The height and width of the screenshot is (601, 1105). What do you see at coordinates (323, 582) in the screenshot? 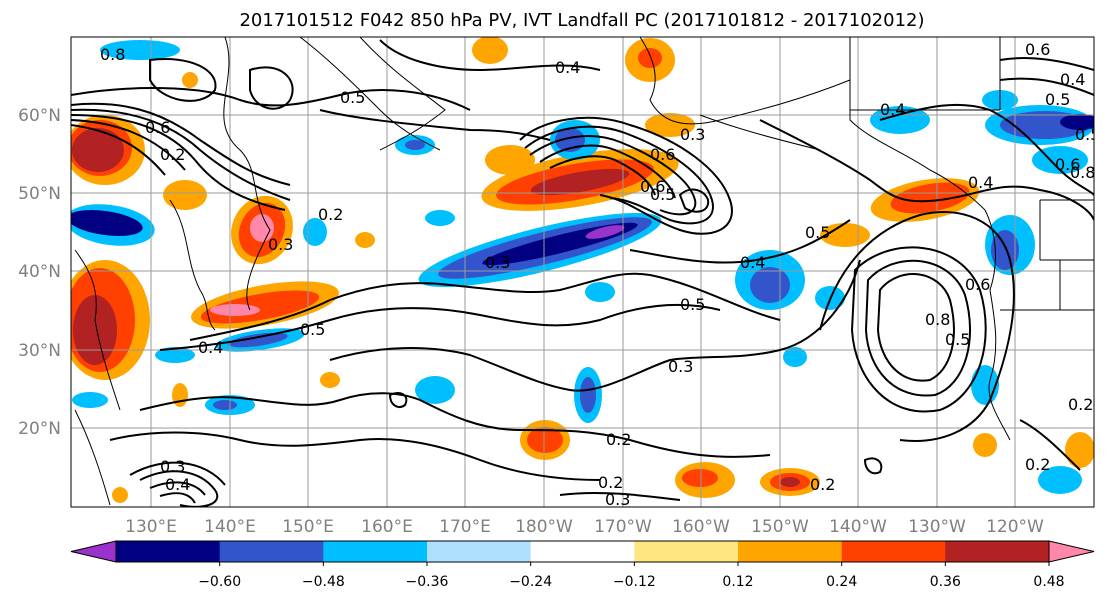
I see `colorbar-tick-label: −0.48` at bounding box center [323, 582].